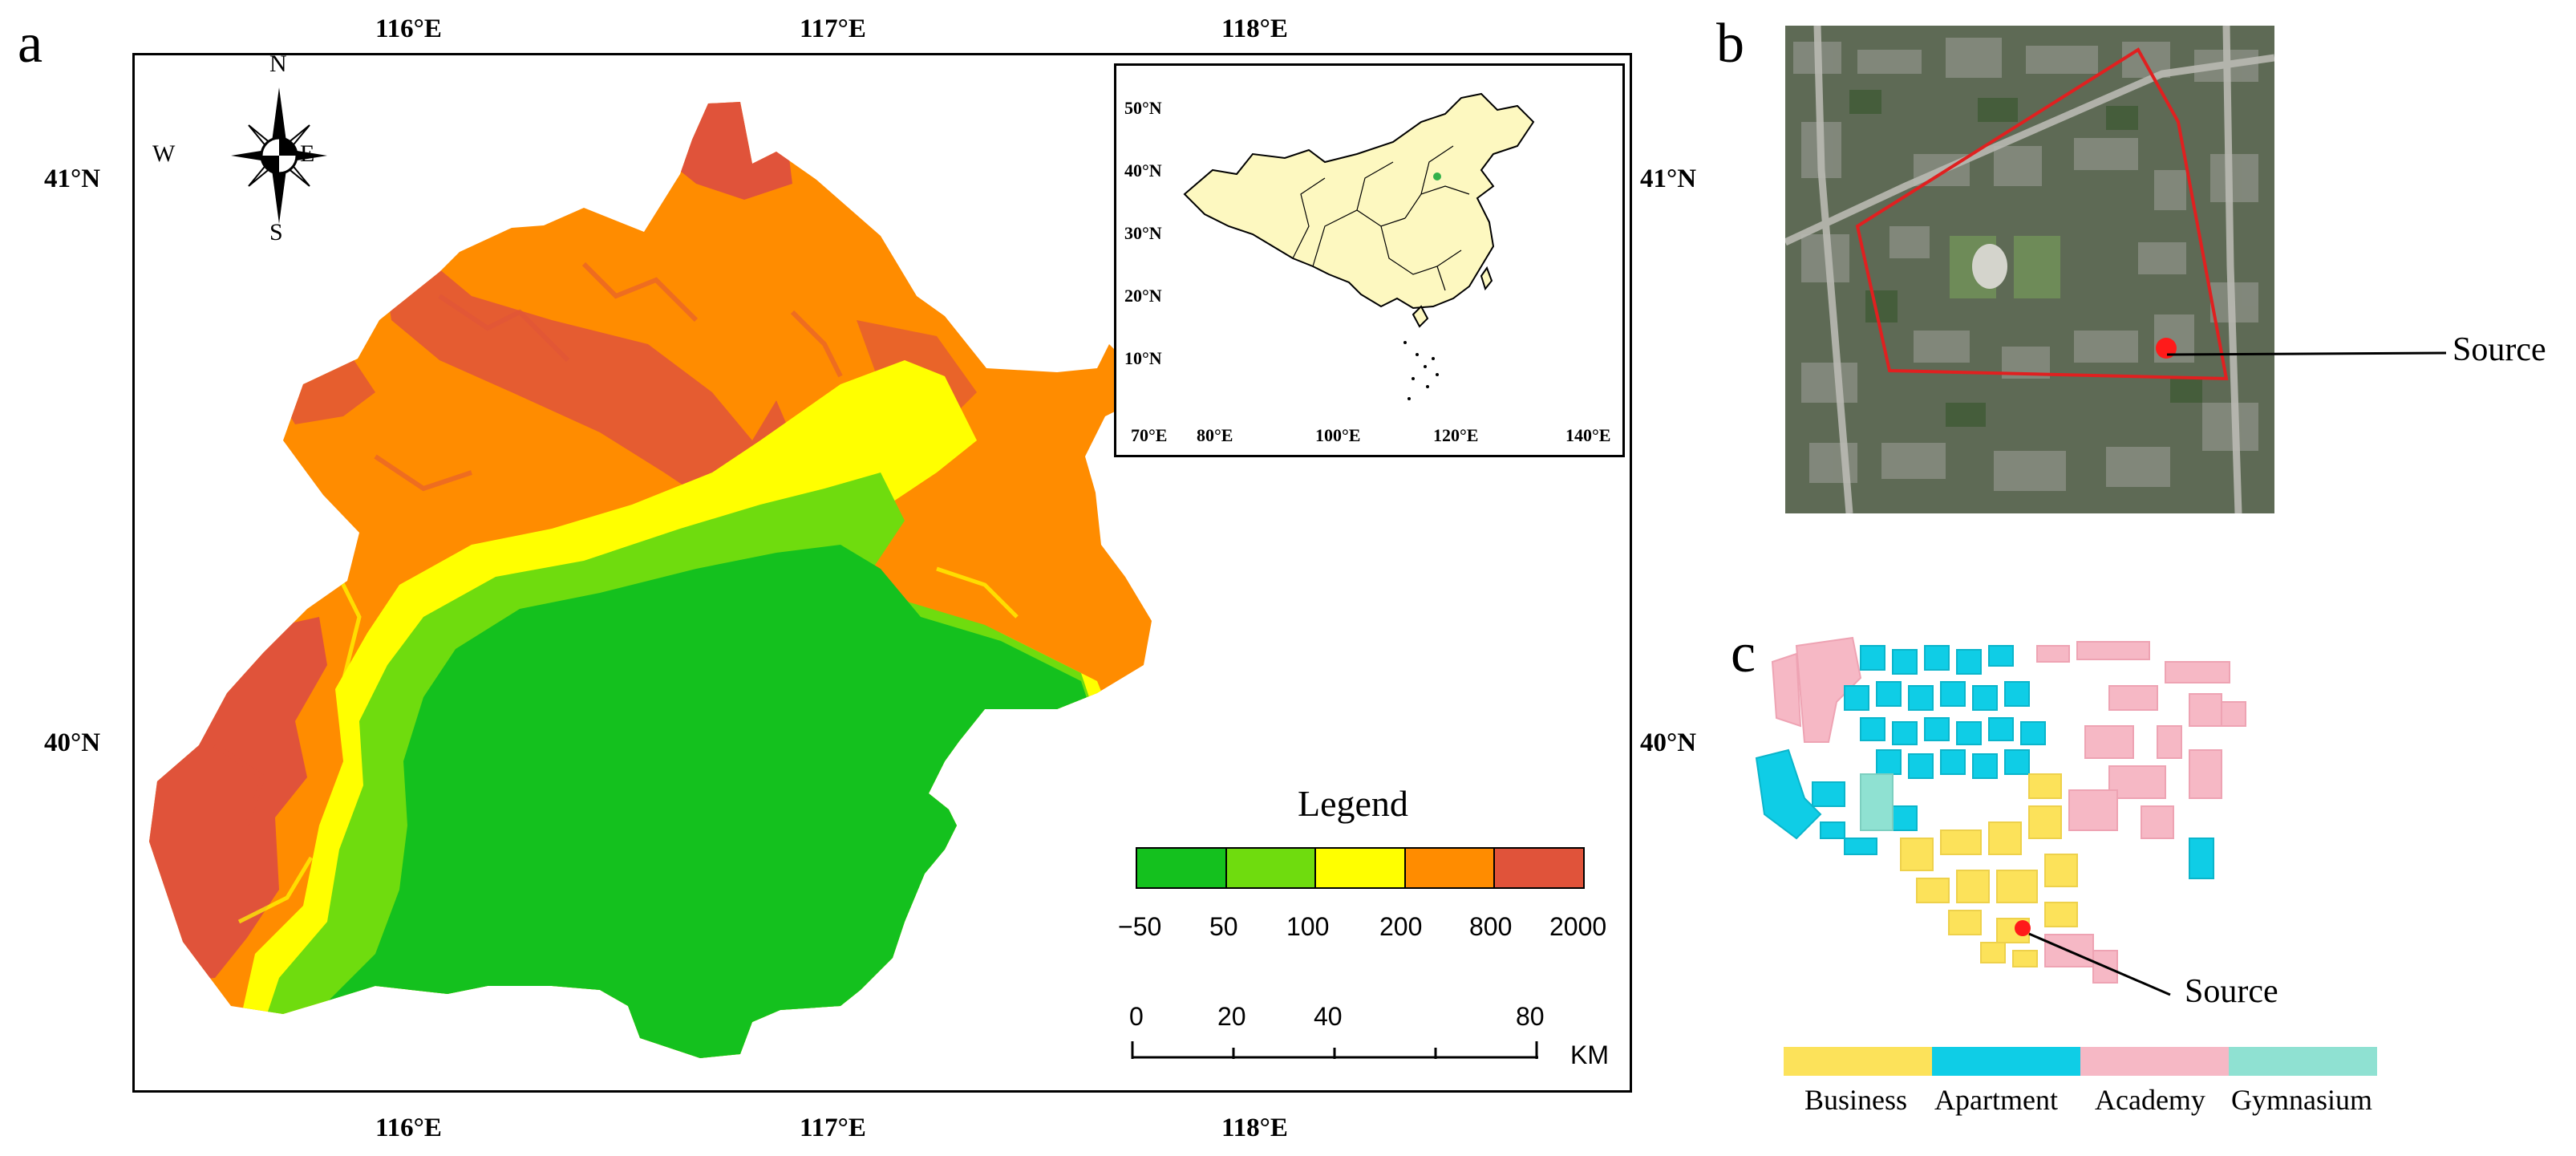  I want to click on inset-lon-tick: 70°E, so click(1149, 435).